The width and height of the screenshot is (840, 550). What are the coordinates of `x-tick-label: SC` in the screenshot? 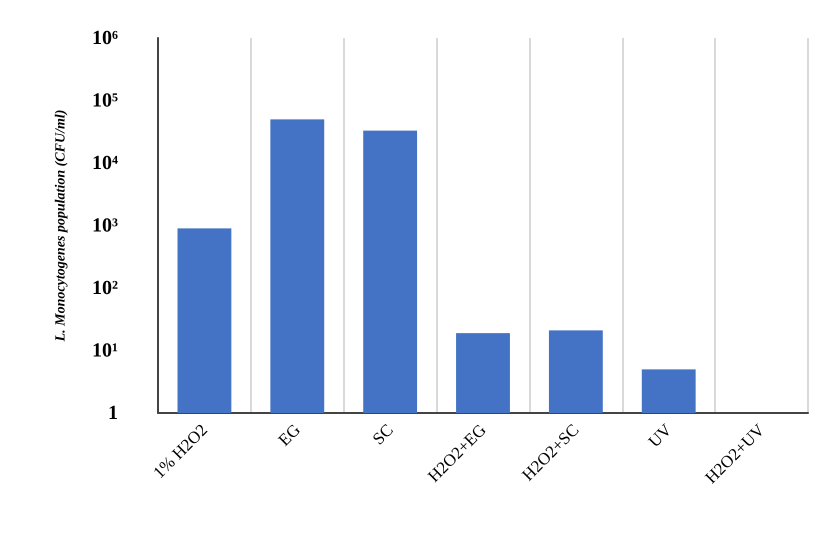 It's located at (382, 434).